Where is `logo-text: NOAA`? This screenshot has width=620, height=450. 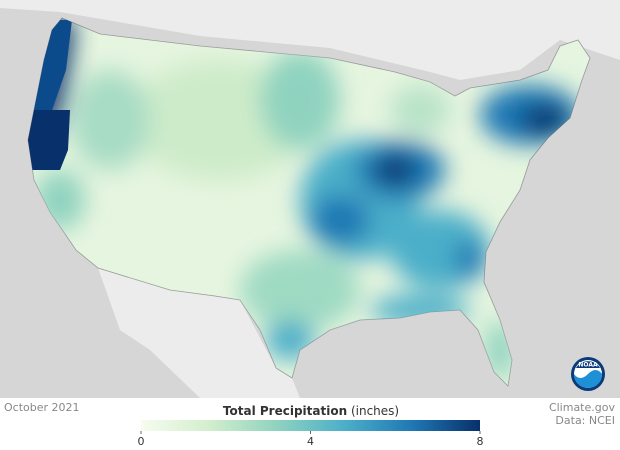
logo-text: NOAA is located at coordinates (588, 365).